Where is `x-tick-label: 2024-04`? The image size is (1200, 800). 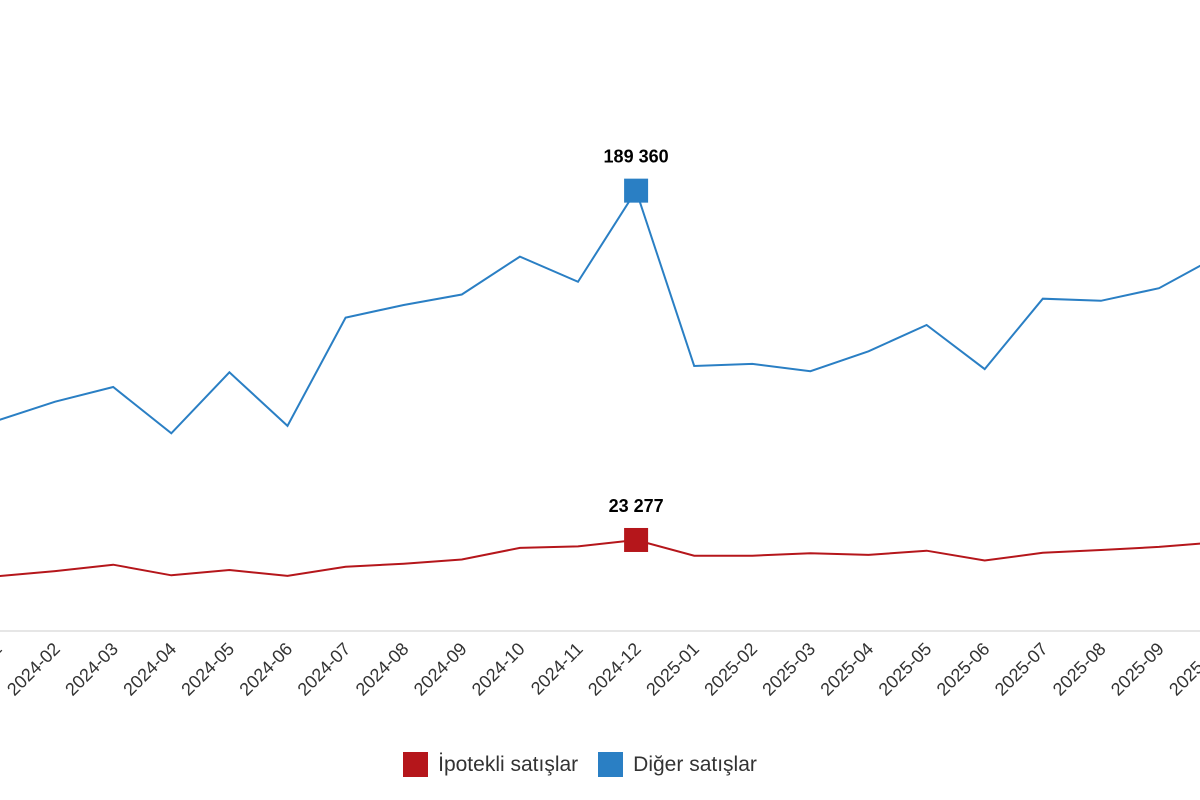
x-tick-label: 2024-04 is located at coordinates (149, 669).